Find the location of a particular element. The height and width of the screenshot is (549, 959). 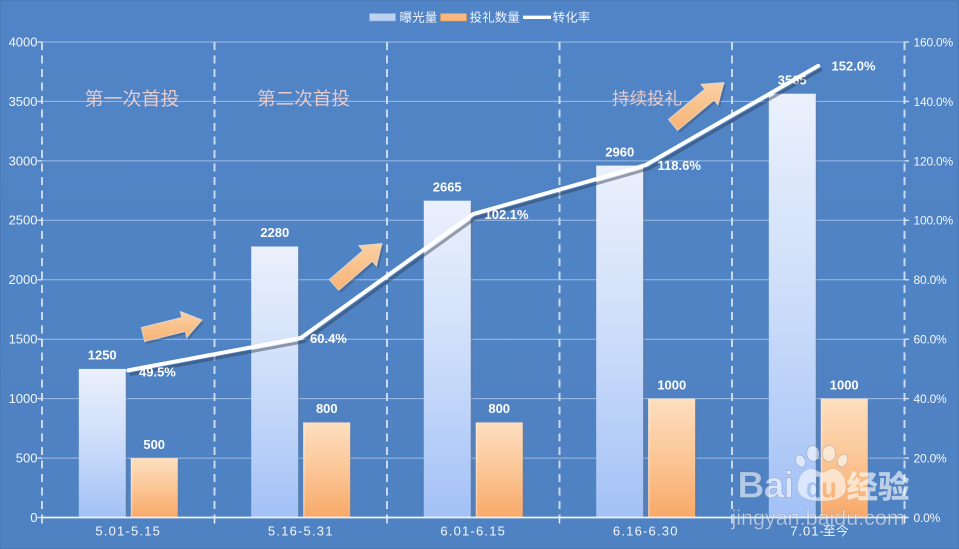

svg-text: 0 is located at coordinates (33, 517).